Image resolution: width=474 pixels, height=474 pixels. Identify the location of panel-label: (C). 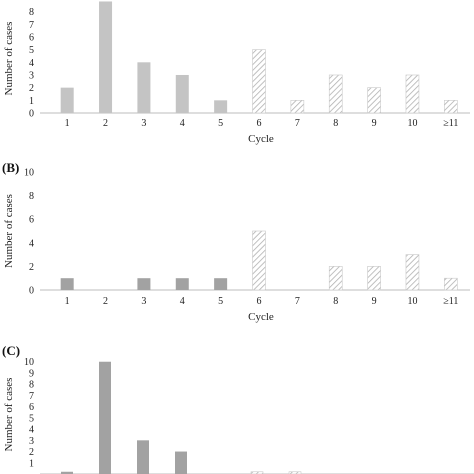
(11, 350).